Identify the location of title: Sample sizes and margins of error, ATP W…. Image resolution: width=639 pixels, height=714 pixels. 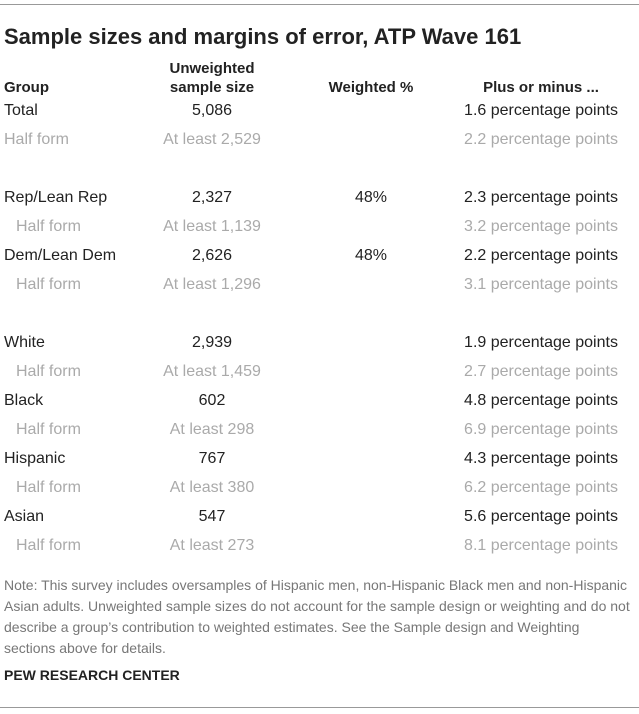
(263, 36).